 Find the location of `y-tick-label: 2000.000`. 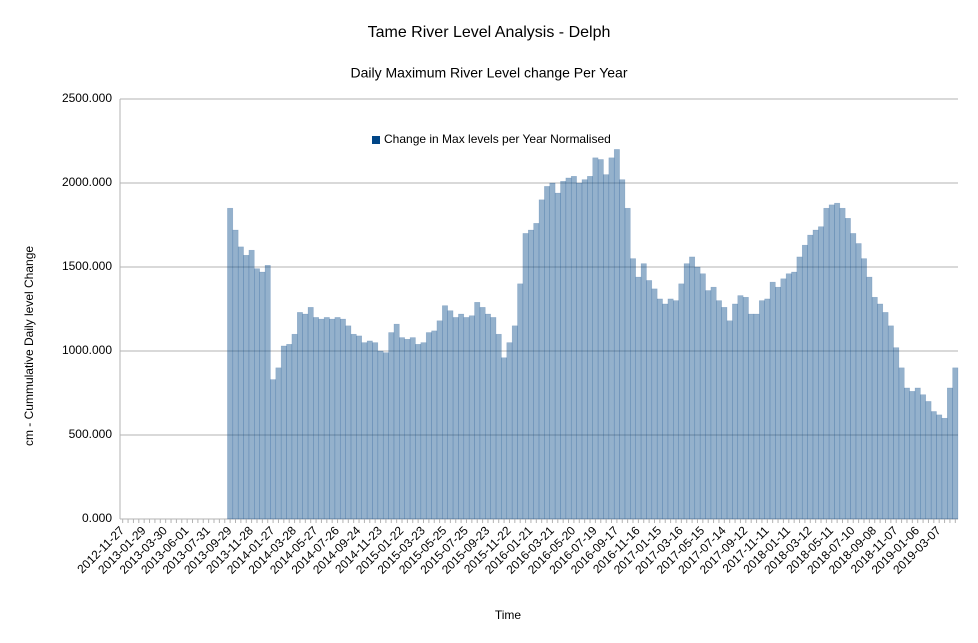

y-tick-label: 2000.000 is located at coordinates (87, 182).